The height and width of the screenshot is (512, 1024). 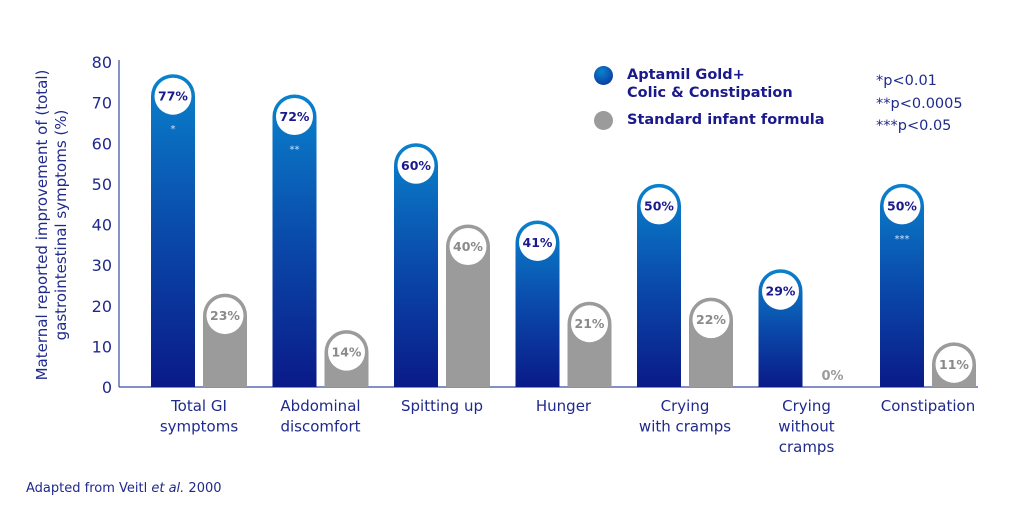 I want to click on y-tick-label: 10, so click(x=102, y=346).